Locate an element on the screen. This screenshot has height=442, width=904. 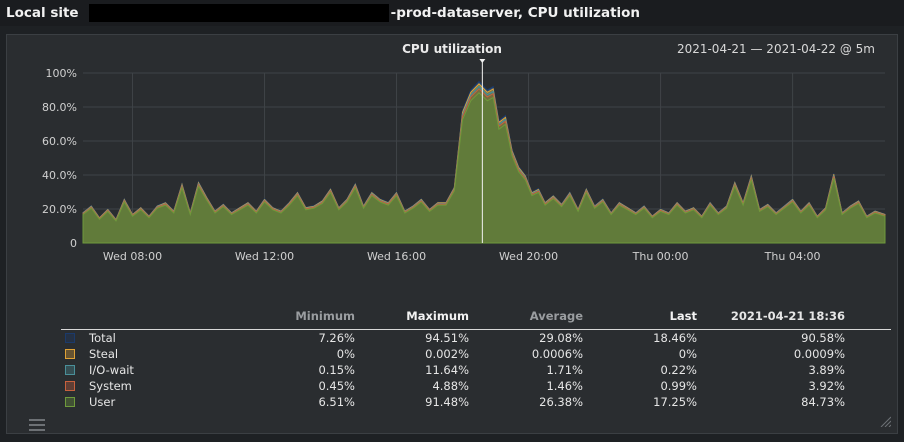
stat-value: 0.45% is located at coordinates (336, 386).